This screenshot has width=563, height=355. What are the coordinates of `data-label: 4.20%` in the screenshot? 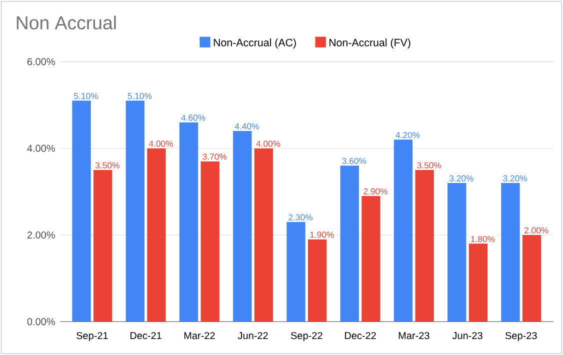 It's located at (408, 135).